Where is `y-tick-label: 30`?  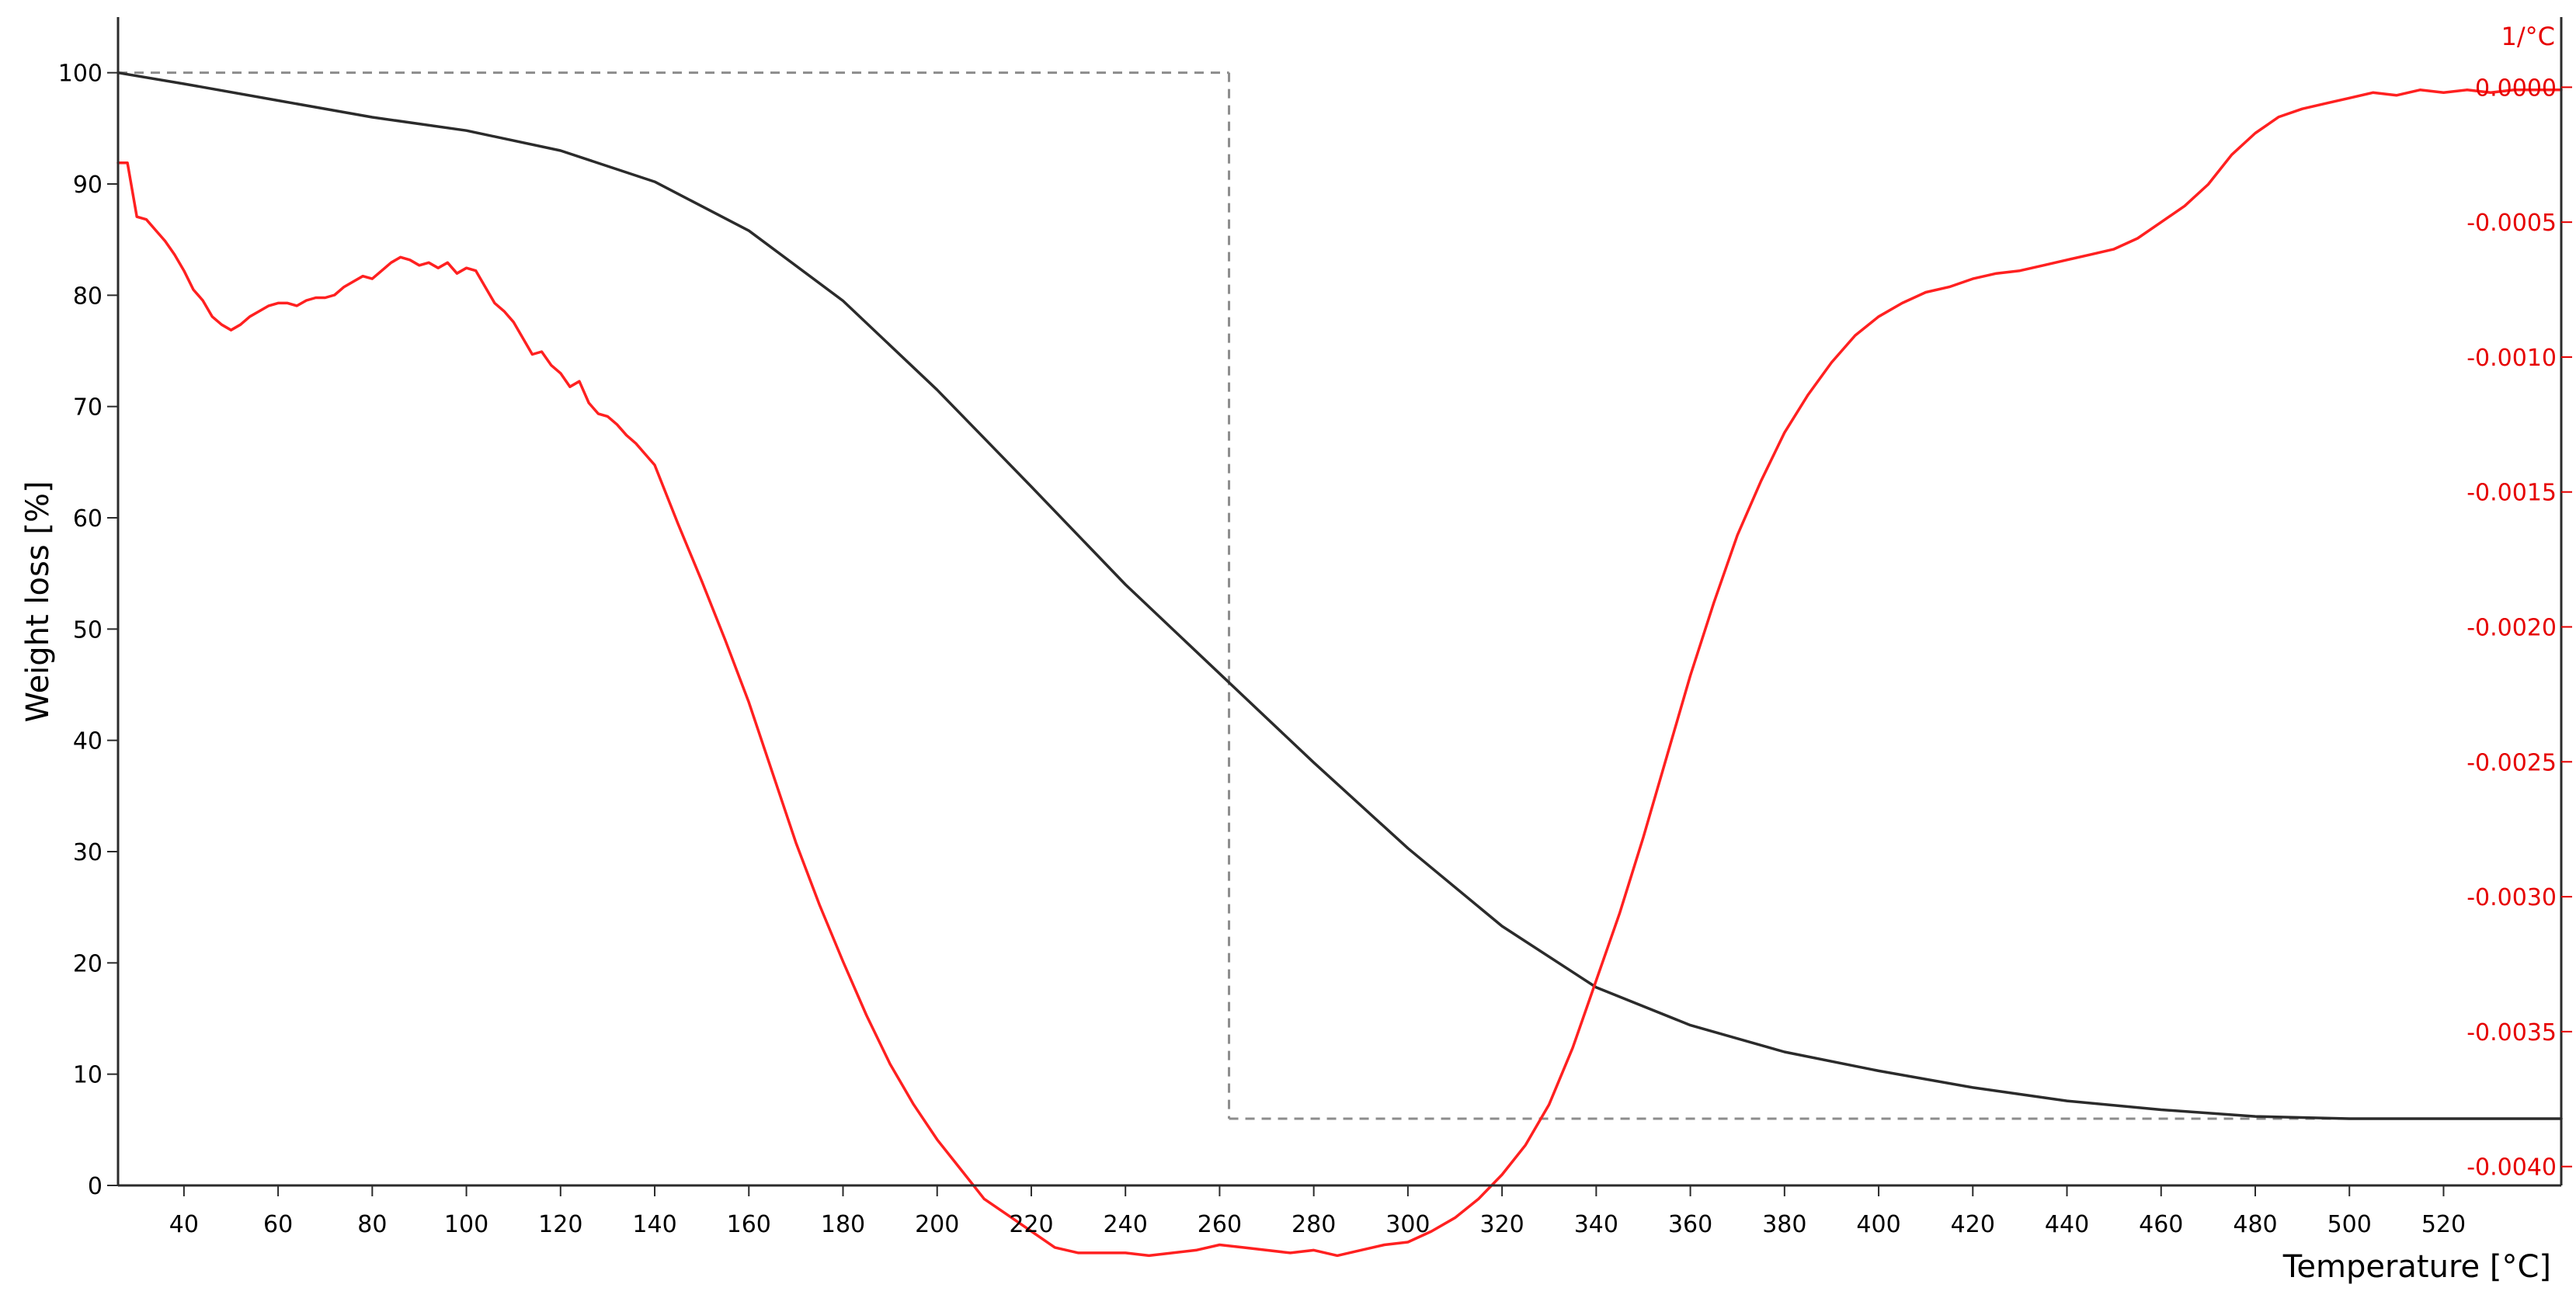 y-tick-label: 30 is located at coordinates (88, 852).